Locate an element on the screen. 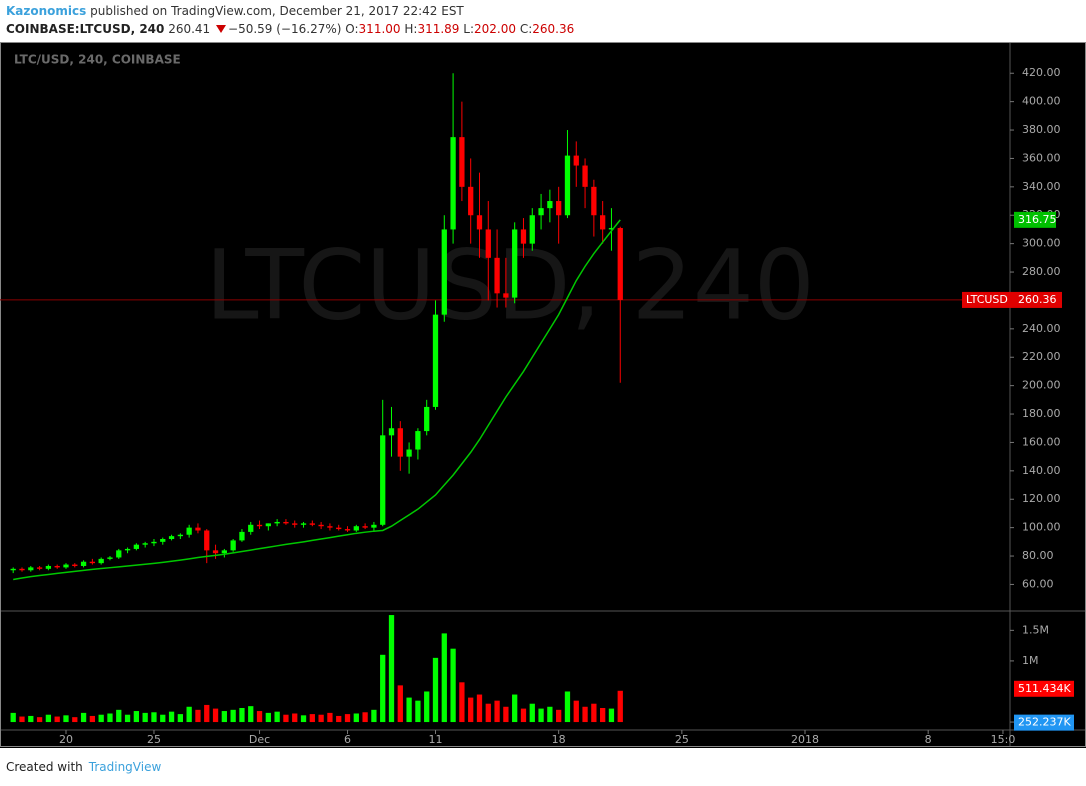  tradingview-link: TradingView is located at coordinates (125, 767).